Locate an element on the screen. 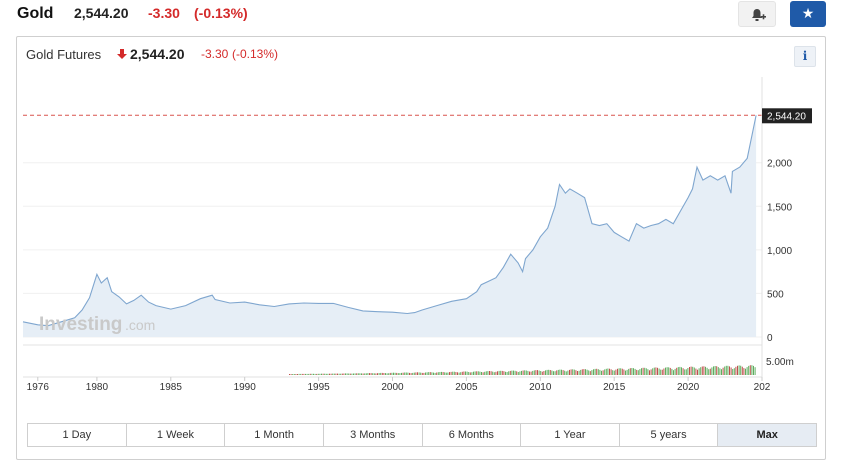  x-tick-label: 1980 is located at coordinates (97, 387).